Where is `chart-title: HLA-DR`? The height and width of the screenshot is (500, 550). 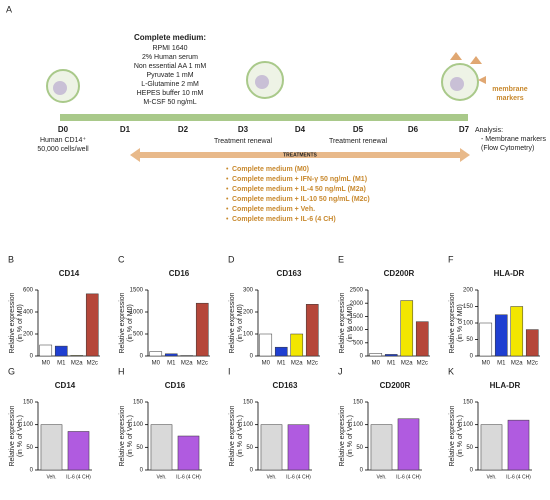 chart-title: HLA-DR is located at coordinates (509, 273).